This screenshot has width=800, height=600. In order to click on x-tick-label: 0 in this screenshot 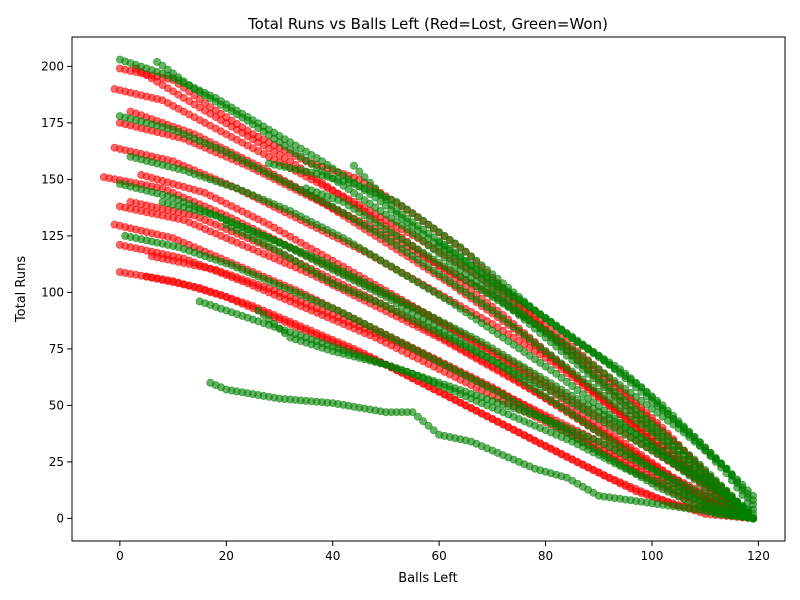, I will do `click(120, 556)`.